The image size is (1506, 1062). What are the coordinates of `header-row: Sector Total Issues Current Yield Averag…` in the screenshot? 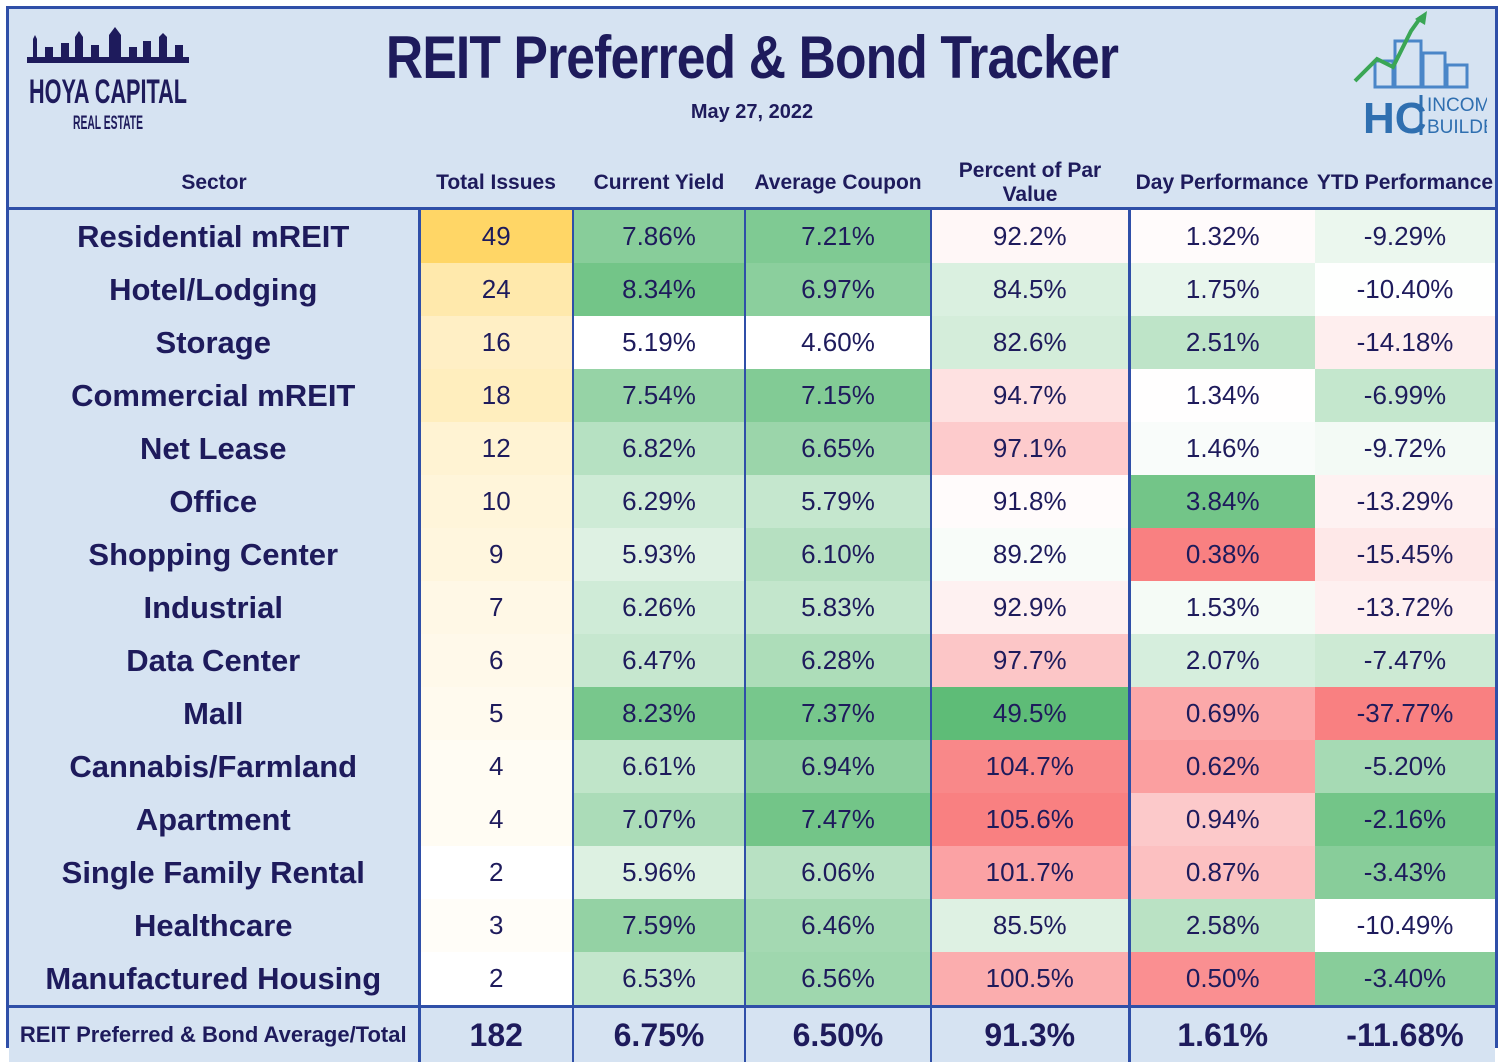 It's located at (752, 184).